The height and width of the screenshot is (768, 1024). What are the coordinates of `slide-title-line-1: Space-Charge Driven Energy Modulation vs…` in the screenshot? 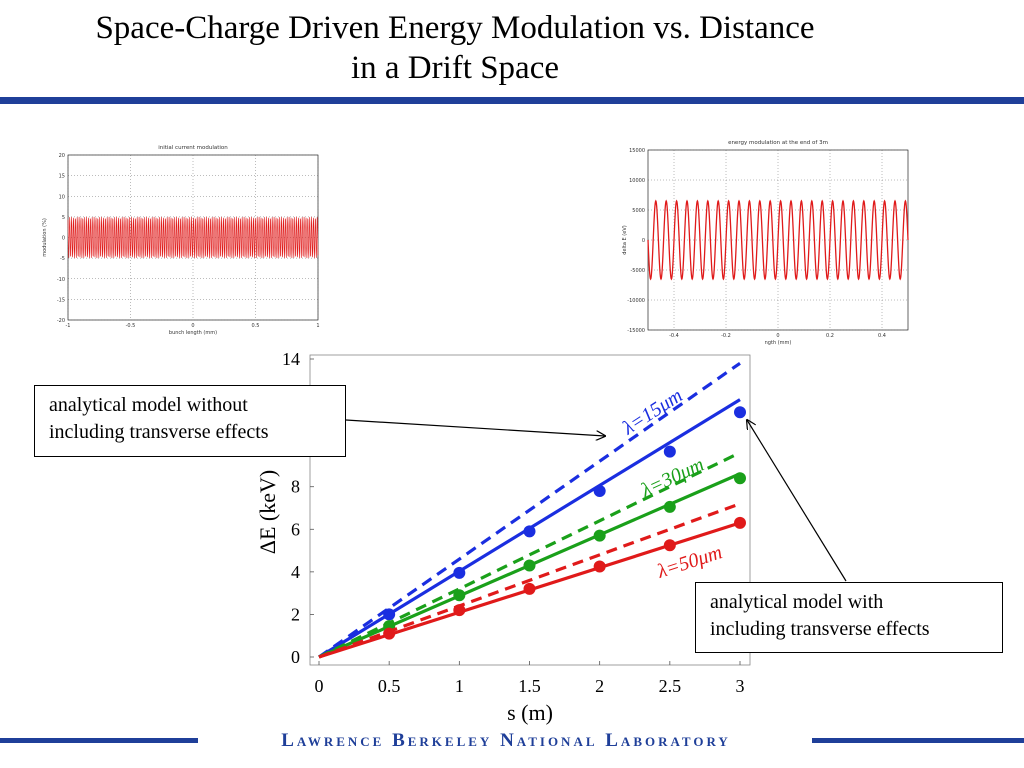 It's located at (455, 28).